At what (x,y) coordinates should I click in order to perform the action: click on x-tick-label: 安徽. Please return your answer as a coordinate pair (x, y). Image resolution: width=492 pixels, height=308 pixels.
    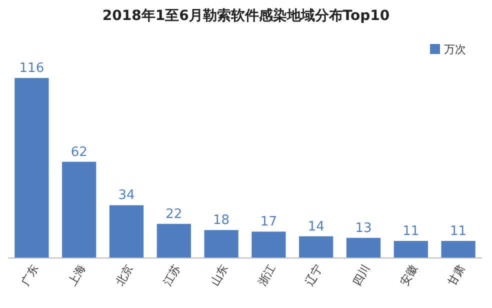
    Looking at the image, I should click on (409, 275).